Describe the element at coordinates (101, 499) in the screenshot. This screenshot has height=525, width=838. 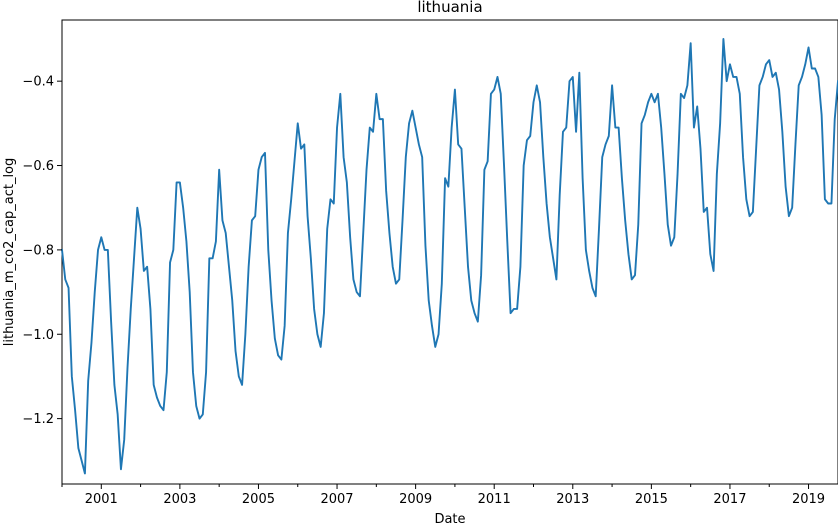
I see `x-tick-label: 2001` at that location.